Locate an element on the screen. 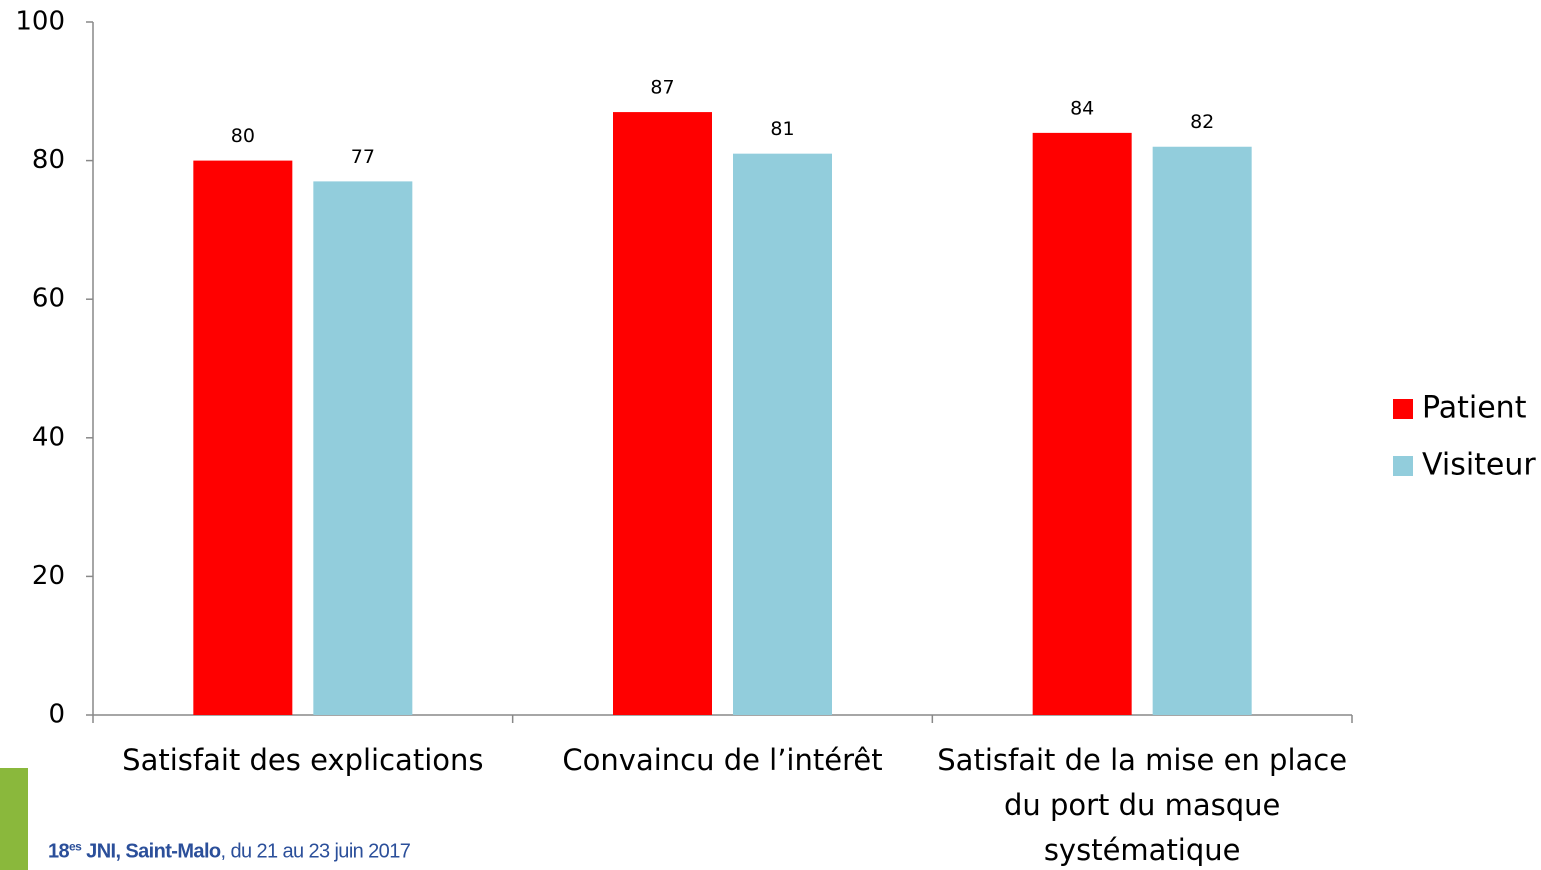 This screenshot has height=870, width=1541. x-tick-label: Satisfait des explications is located at coordinates (302, 760).